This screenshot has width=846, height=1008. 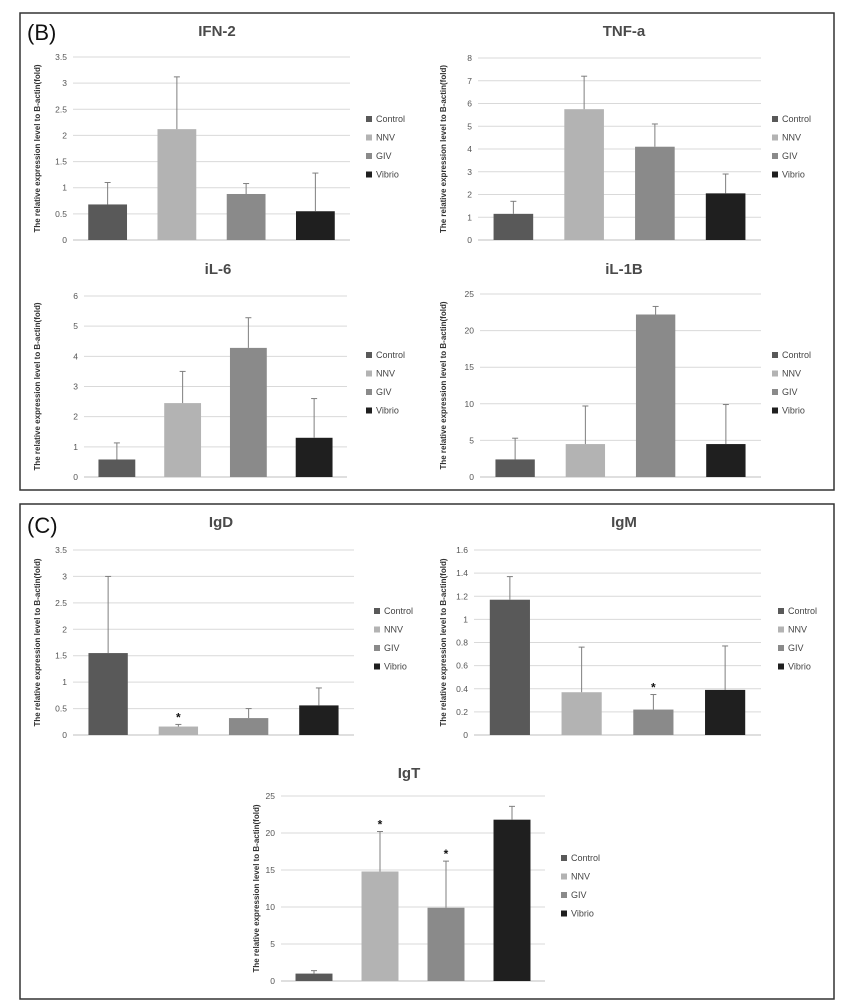 I want to click on tnfa-legend-label-control: Control, so click(x=796, y=119).